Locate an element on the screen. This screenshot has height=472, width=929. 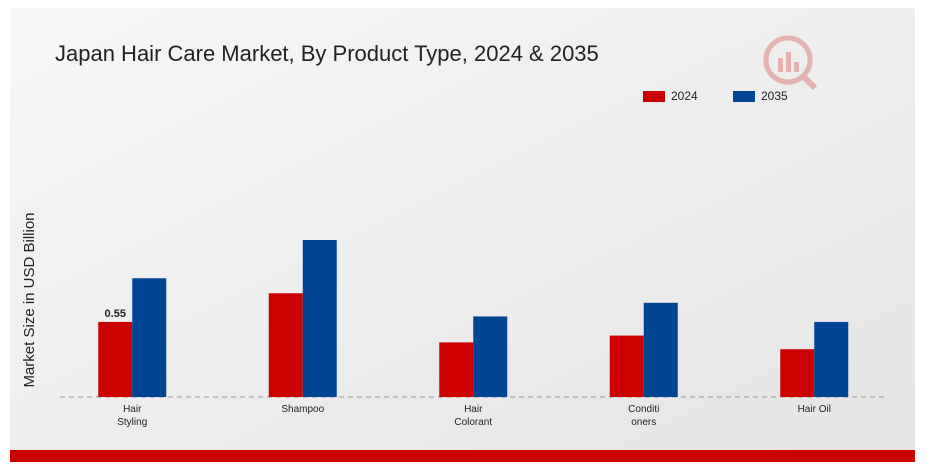
legend-label: 2035 is located at coordinates (774, 96).